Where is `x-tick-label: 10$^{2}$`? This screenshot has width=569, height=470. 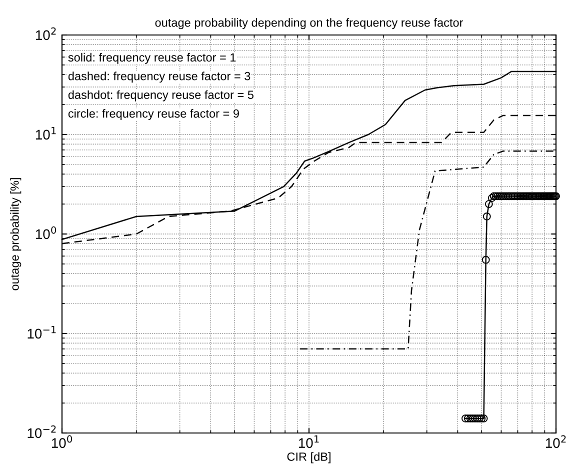 x-tick-label: 10$^{2}$ is located at coordinates (556, 441).